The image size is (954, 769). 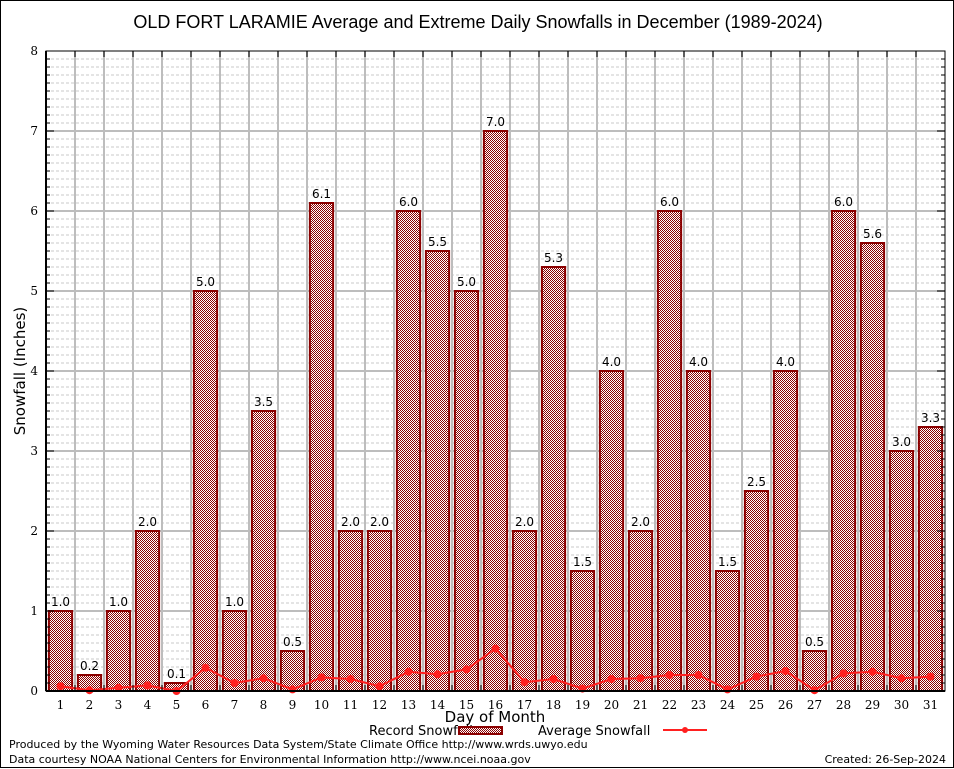 I want to click on legend: Record Snowfall Average Snowfall, so click(x=538, y=731).